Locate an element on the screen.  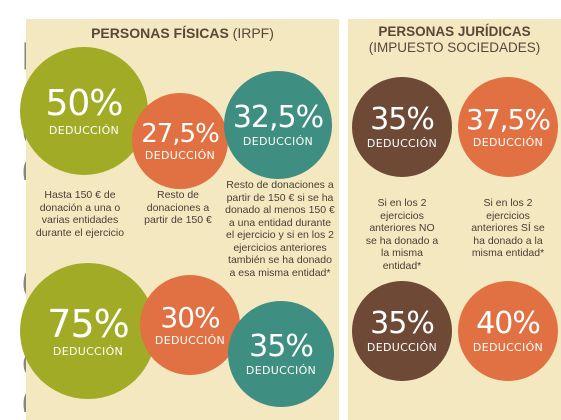
circle-50-deduccion: 50% DEDUCCIÓN is located at coordinates (84, 111).